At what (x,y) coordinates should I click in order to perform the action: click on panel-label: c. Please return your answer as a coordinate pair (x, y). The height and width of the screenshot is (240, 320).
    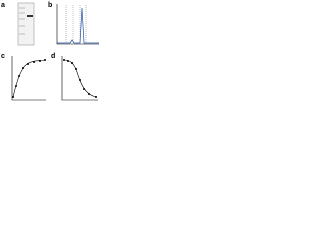
    Looking at the image, I should click on (3, 56).